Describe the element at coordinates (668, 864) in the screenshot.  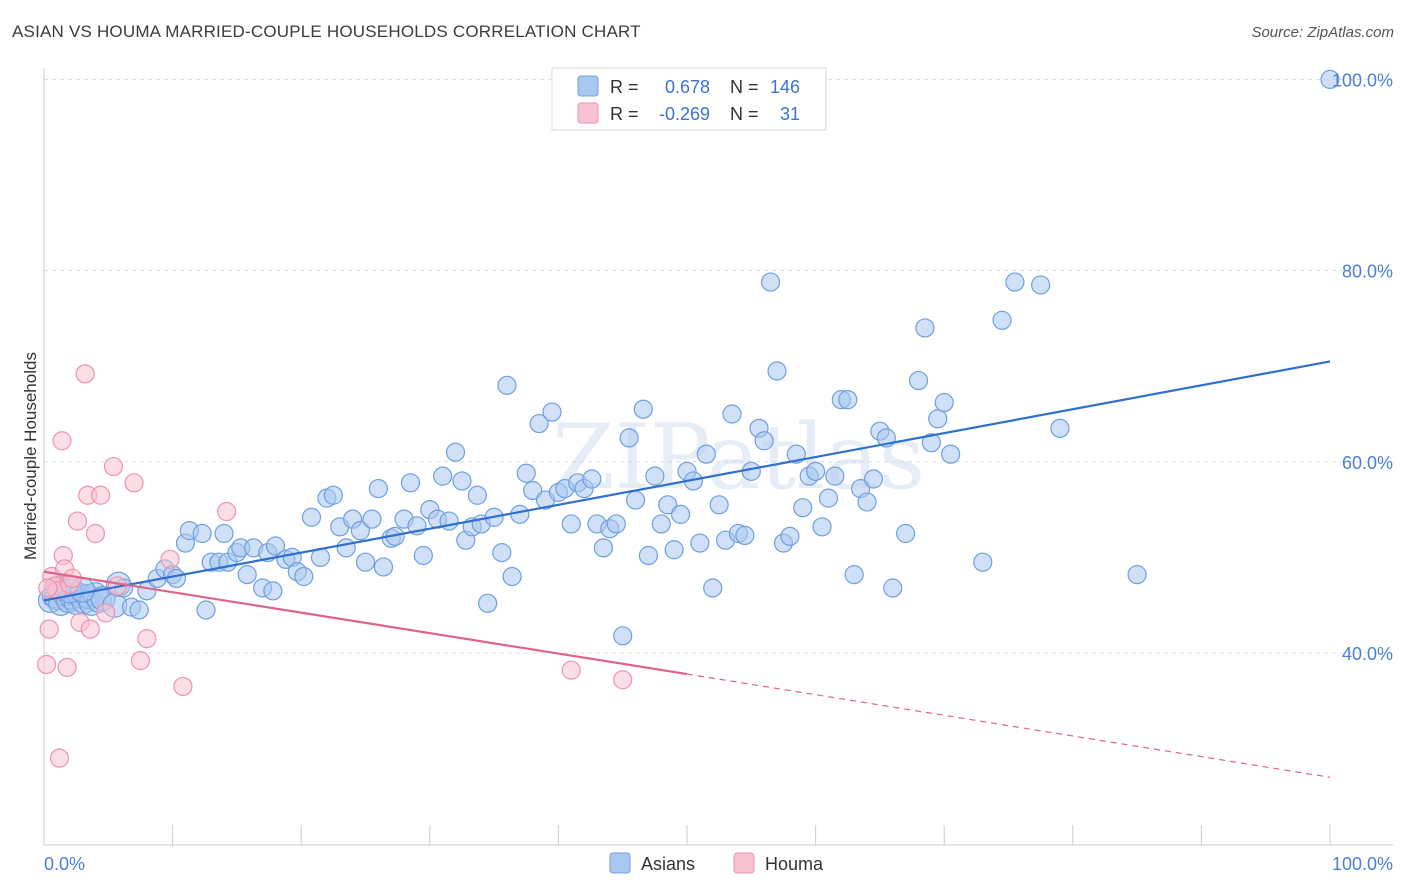
I see `legend-asians-label: Asians` at that location.